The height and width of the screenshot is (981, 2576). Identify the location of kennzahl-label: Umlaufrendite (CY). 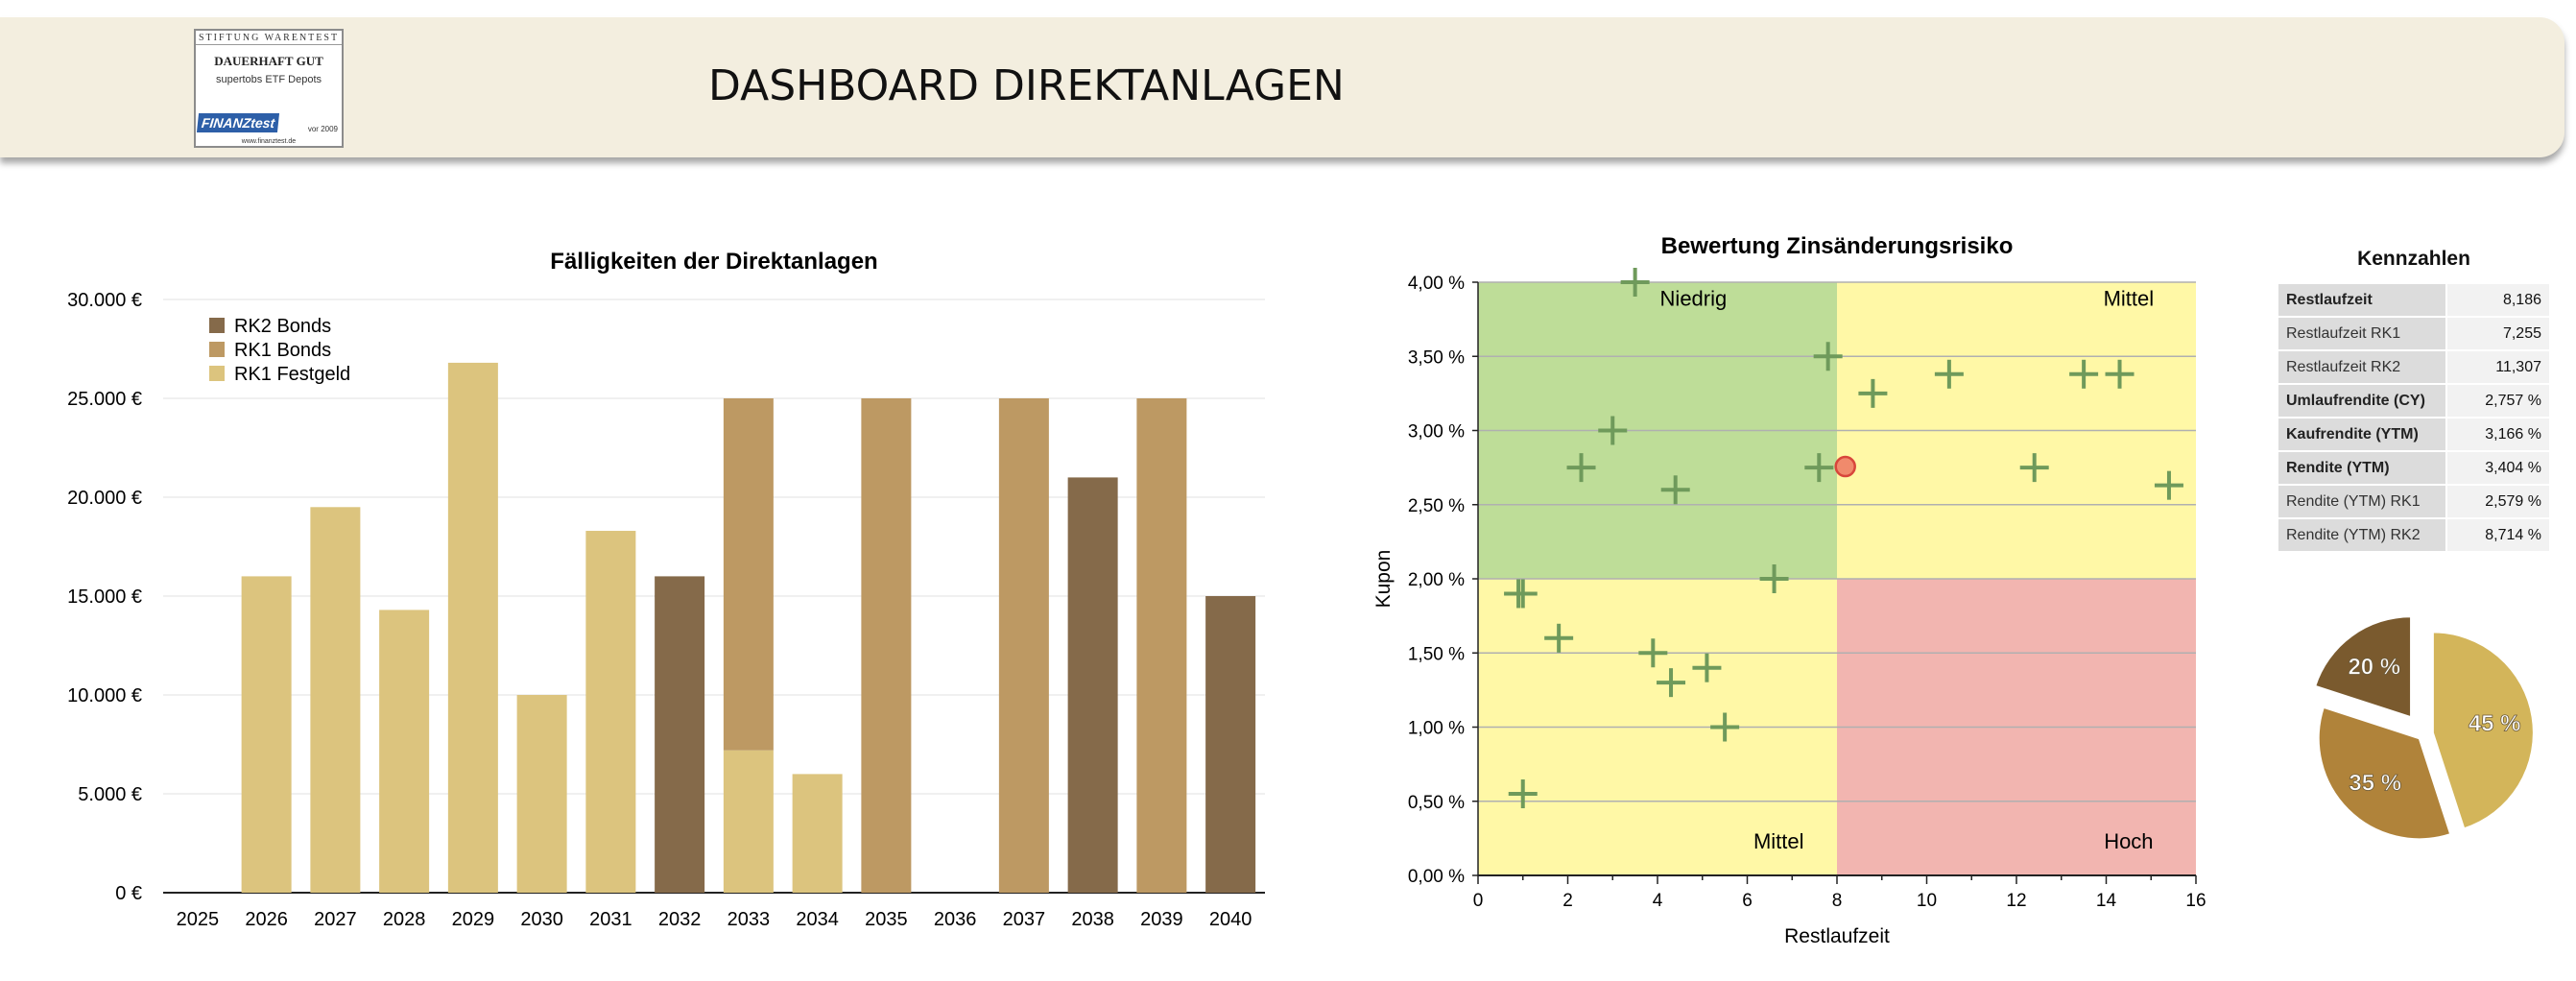
(2362, 401).